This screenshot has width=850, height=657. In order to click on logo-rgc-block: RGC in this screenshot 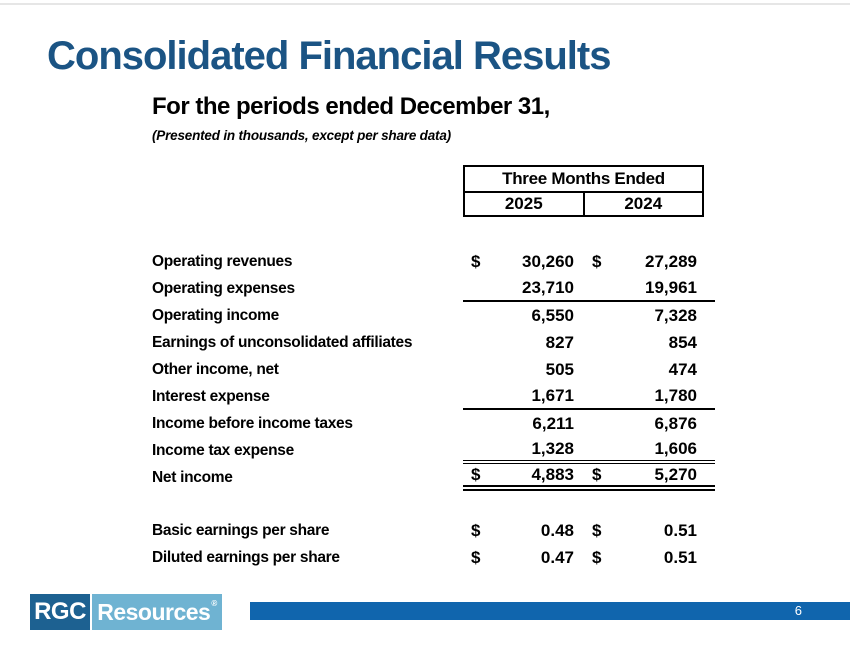, I will do `click(60, 612)`.